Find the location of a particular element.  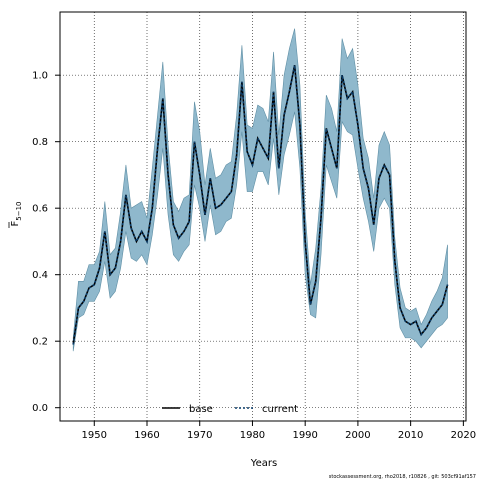

y-tick-label: 0.2 is located at coordinates (40, 342).